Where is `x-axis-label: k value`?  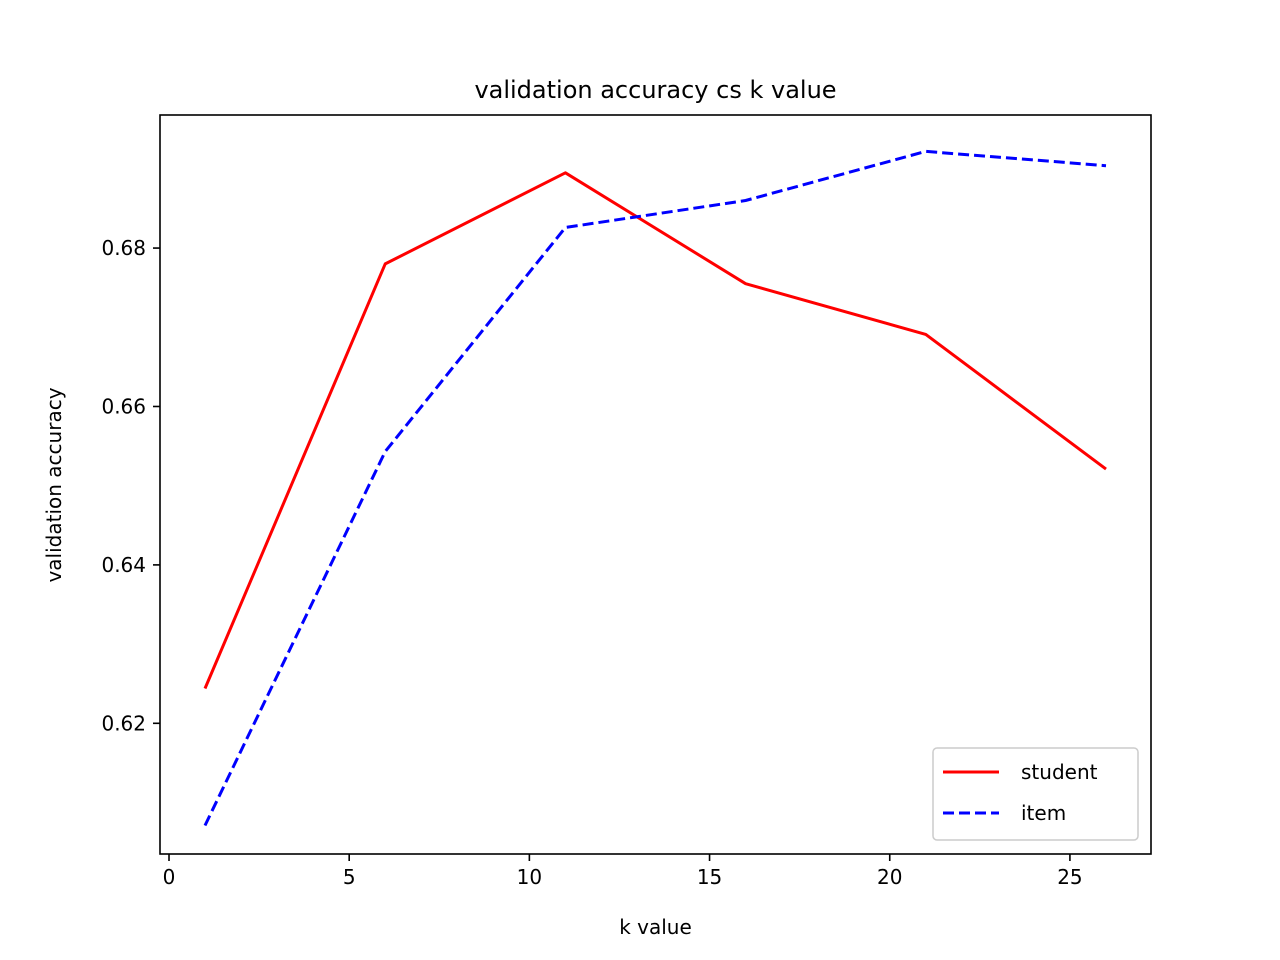
x-axis-label: k value is located at coordinates (655, 927).